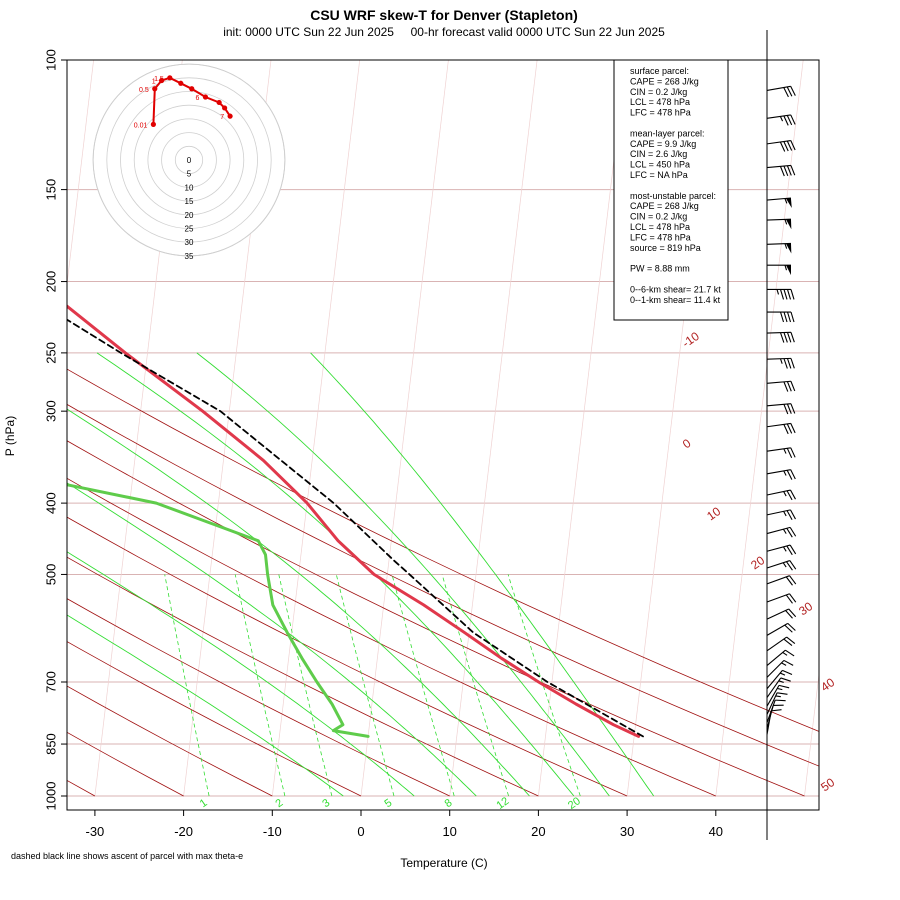  What do you see at coordinates (673, 196) in the screenshot?
I see `info-box-line: most-unstable parcel:` at bounding box center [673, 196].